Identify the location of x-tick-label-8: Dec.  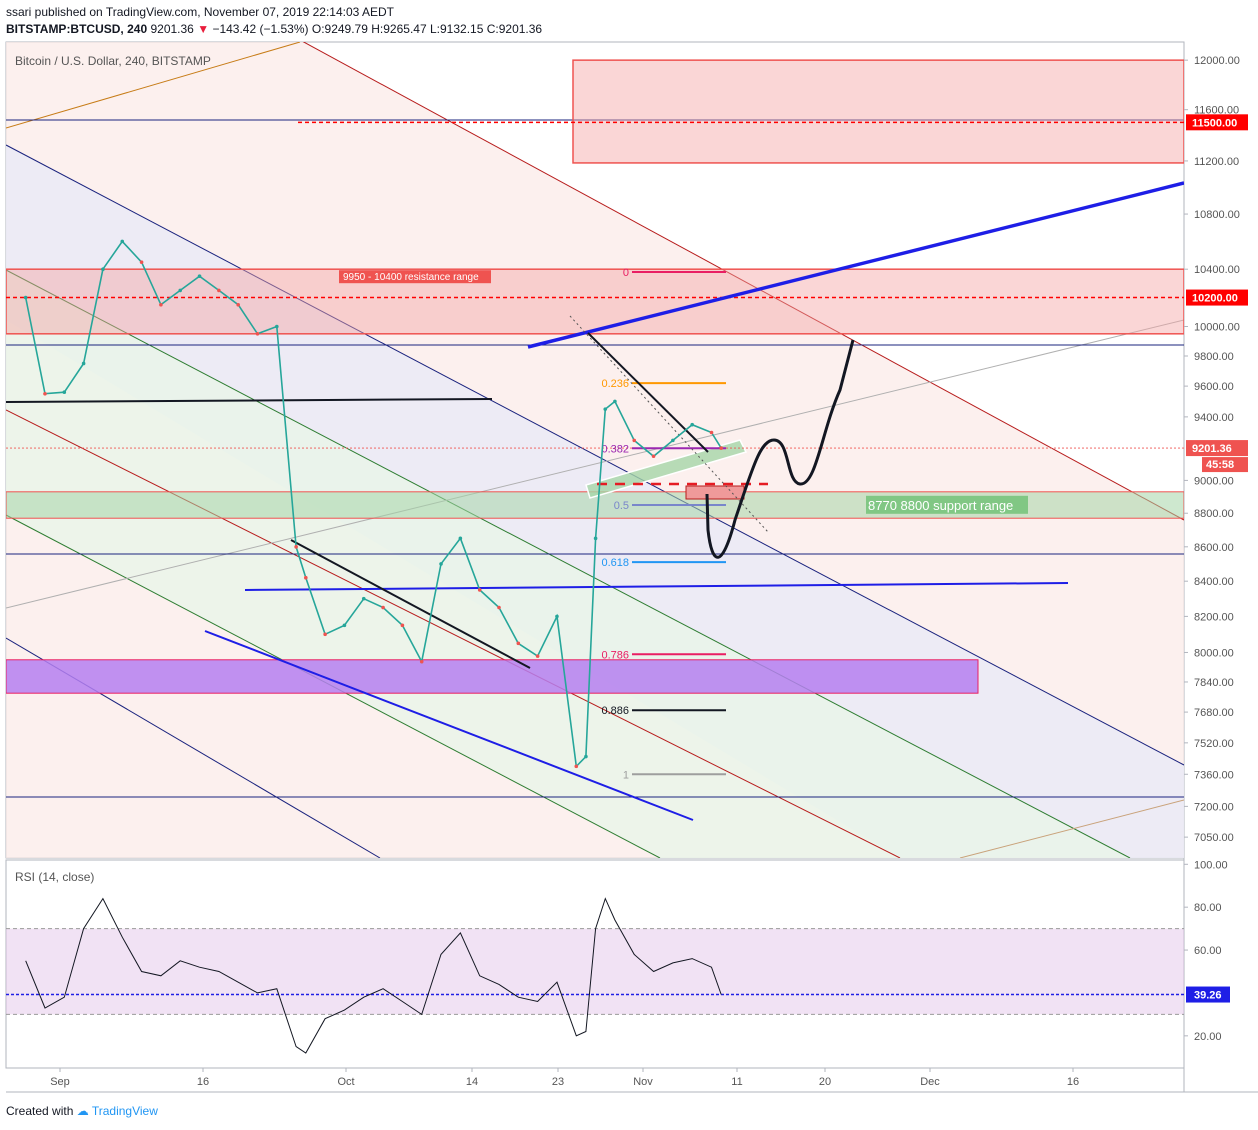
(930, 1082).